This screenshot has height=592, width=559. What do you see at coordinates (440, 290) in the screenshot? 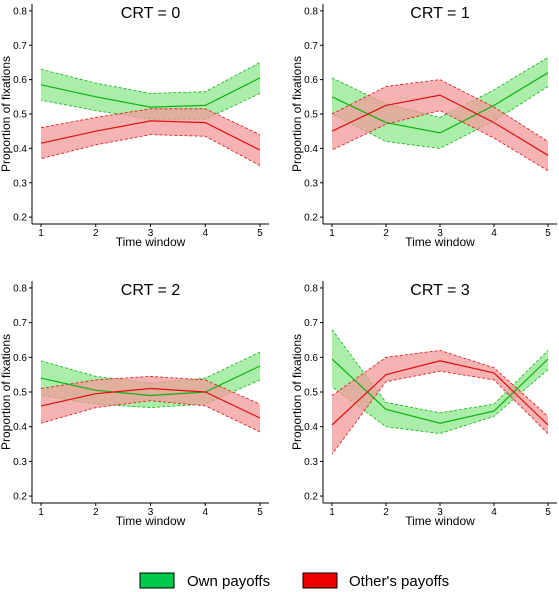
I see `panel-title: CRT = 3` at bounding box center [440, 290].